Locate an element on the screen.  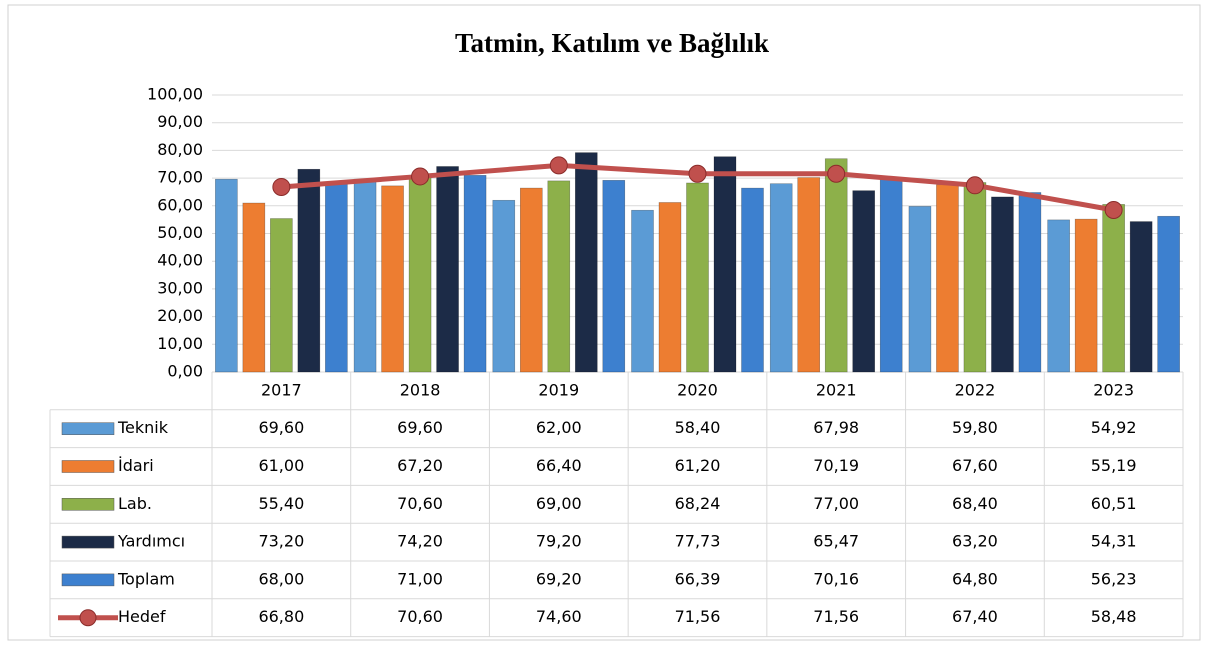
y-tick-label: 50,00 is located at coordinates (180, 232).